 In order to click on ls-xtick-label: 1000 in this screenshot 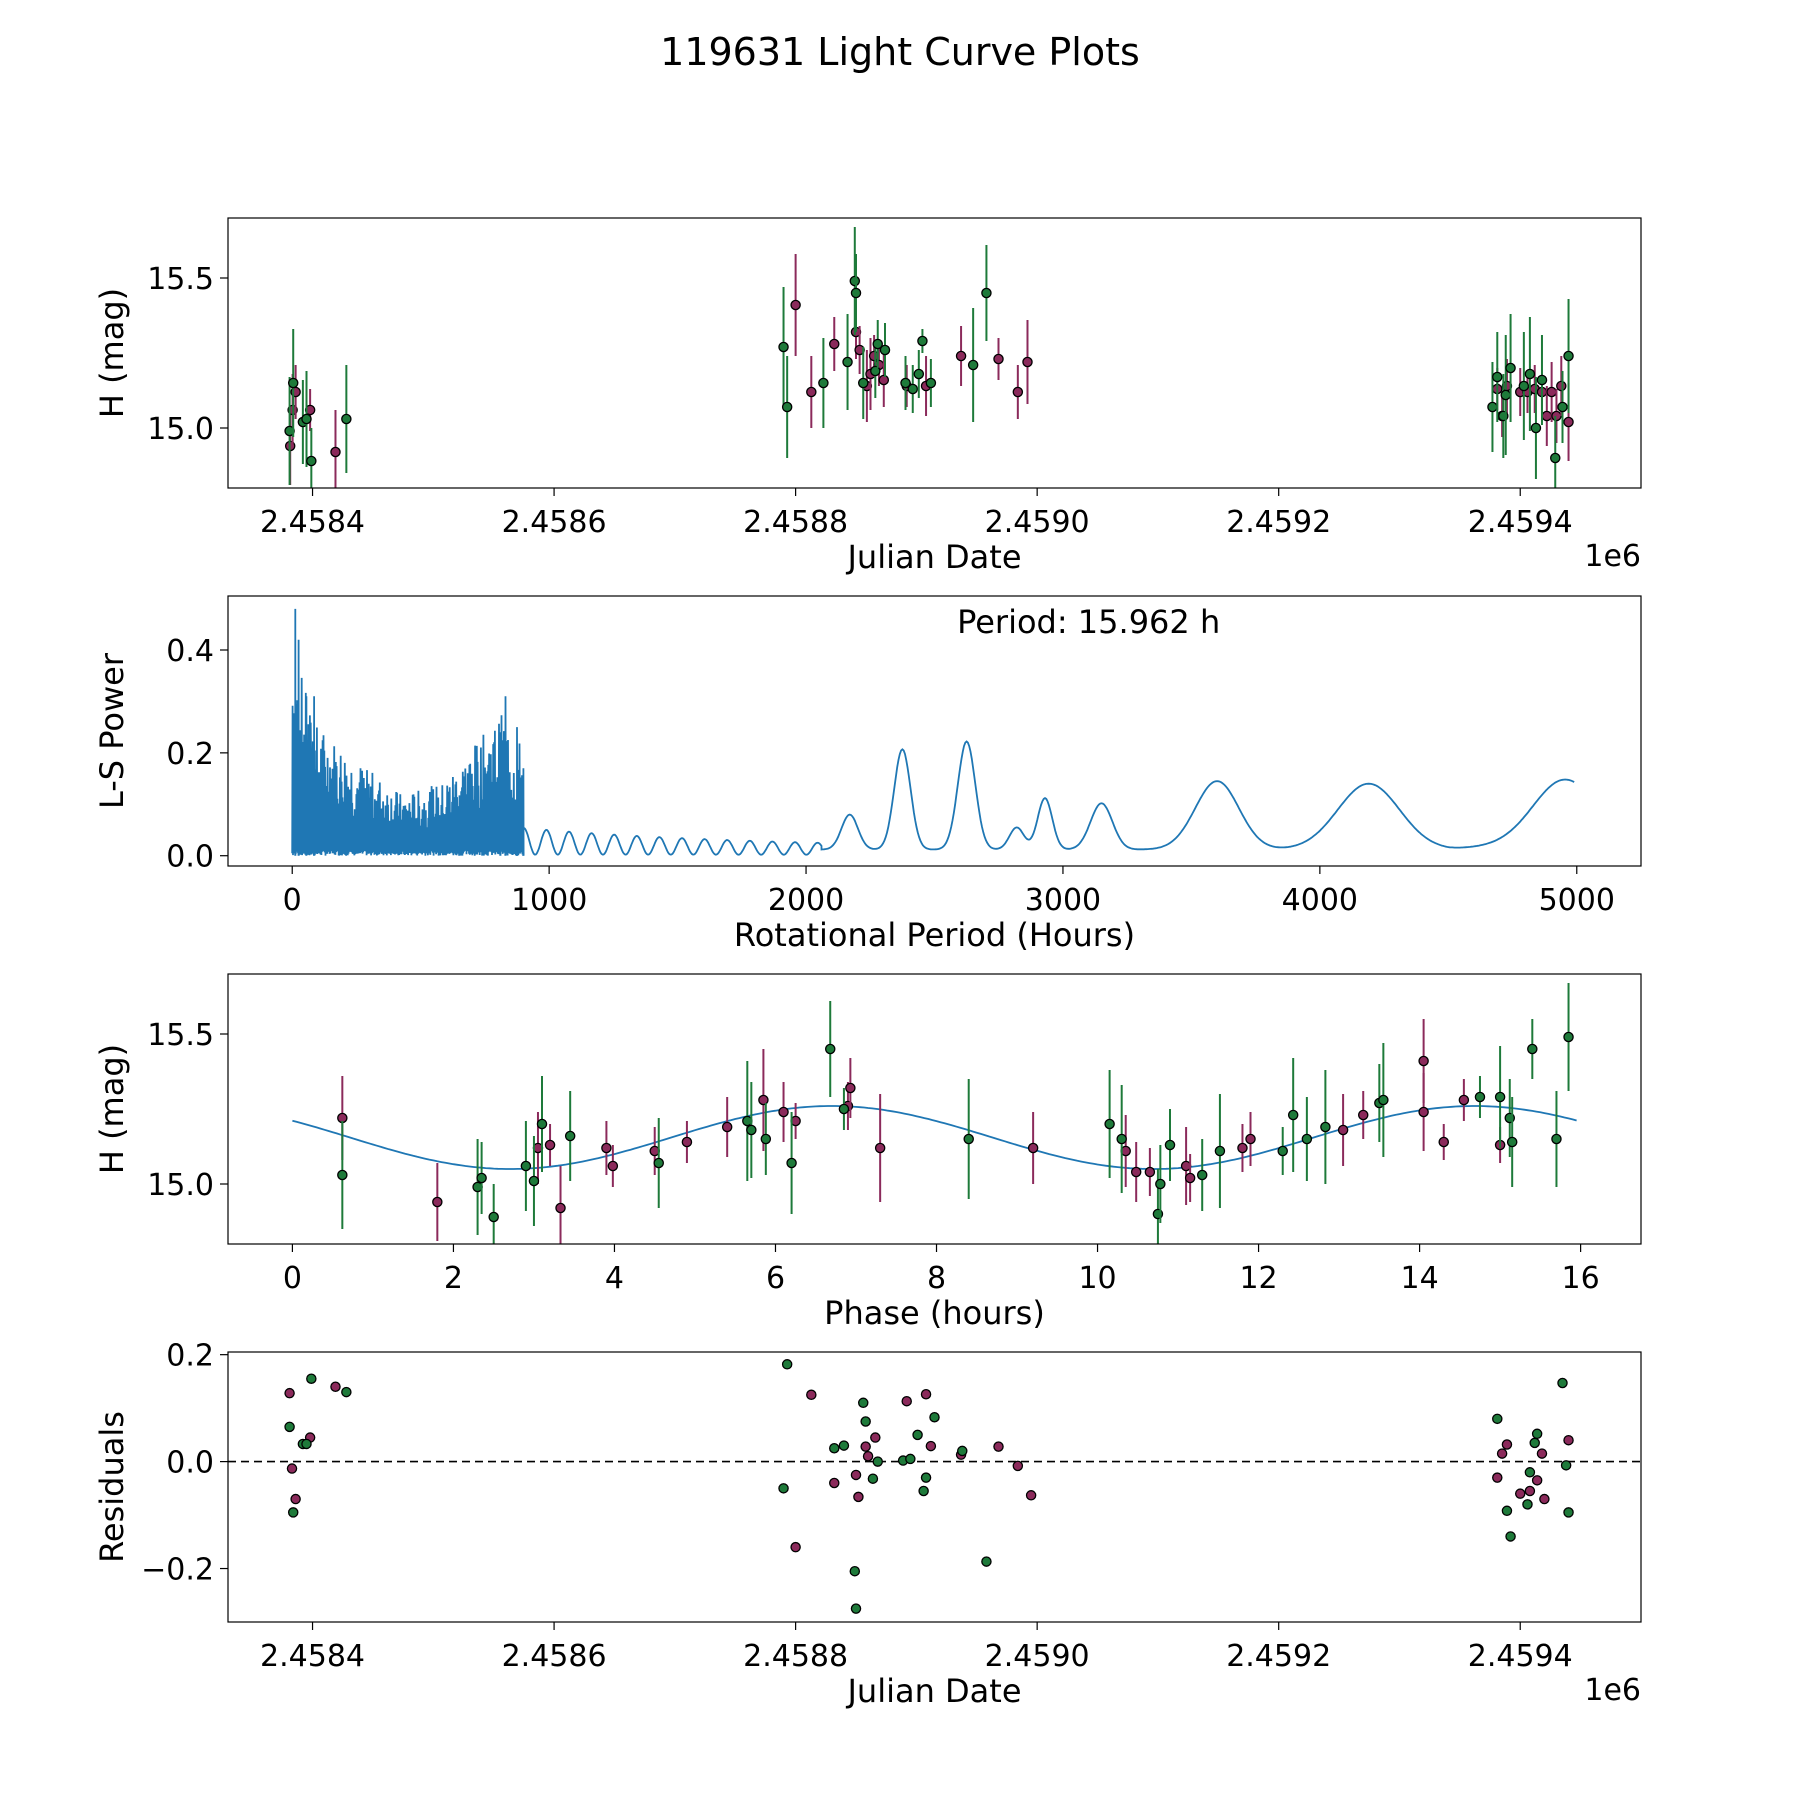, I will do `click(549, 900)`.